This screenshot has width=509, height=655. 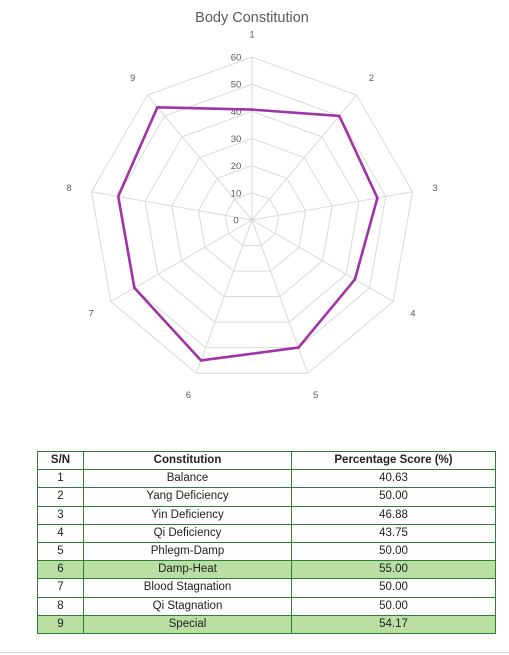 What do you see at coordinates (251, 35) in the screenshot?
I see `category-label: 1` at bounding box center [251, 35].